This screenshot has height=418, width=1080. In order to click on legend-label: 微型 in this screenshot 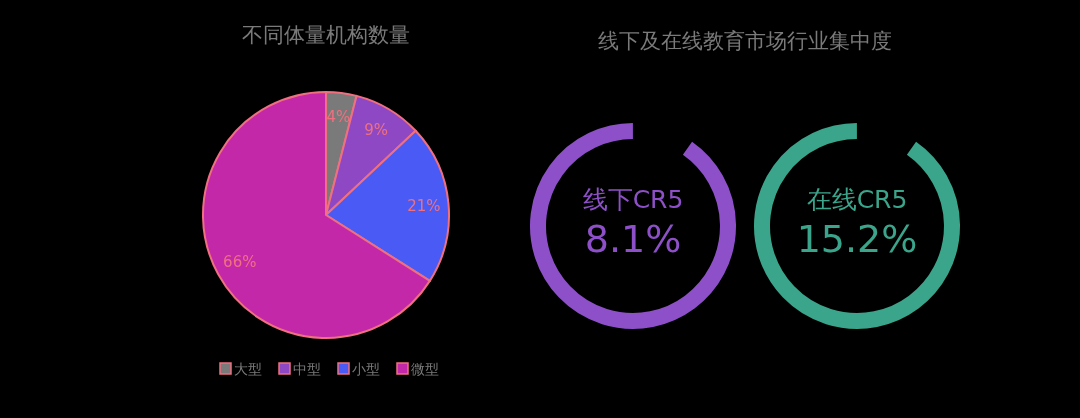, I will do `click(425, 369)`.